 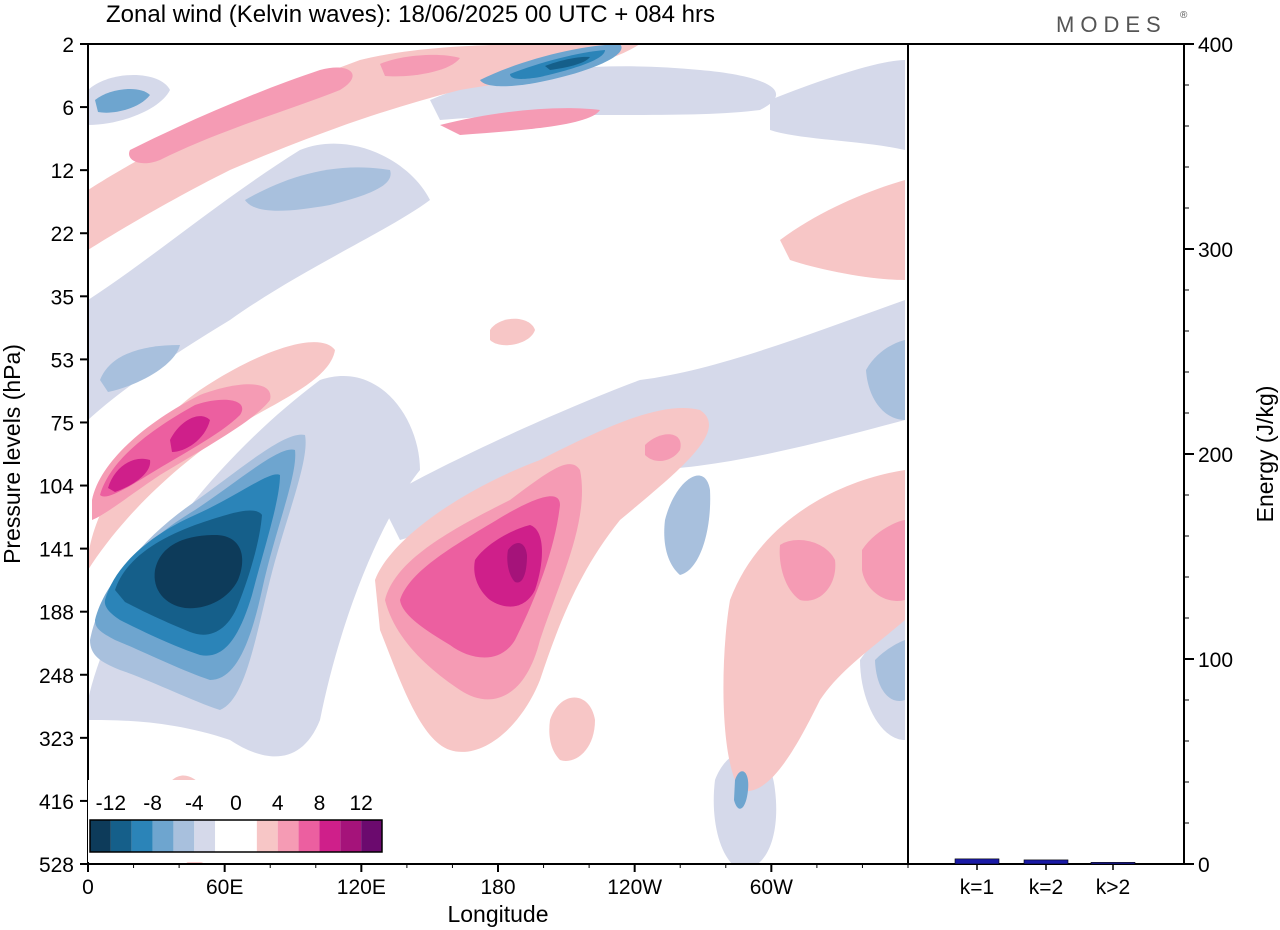 I want to click on bar-category-label: k>2, so click(x=1113, y=887).